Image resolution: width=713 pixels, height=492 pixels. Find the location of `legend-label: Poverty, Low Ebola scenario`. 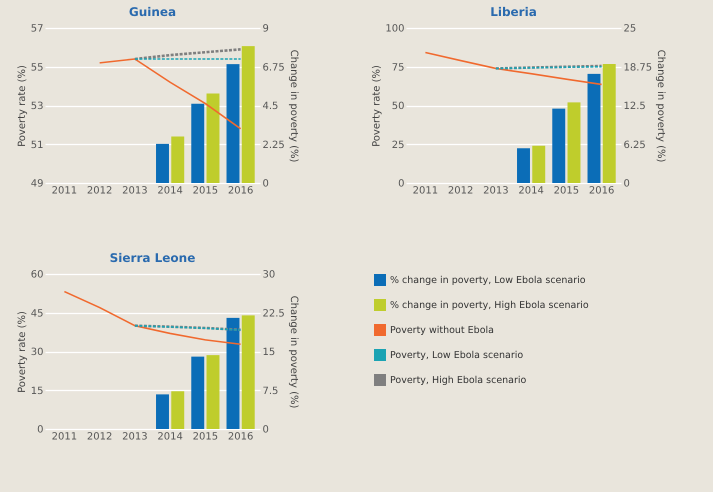

legend-label: Poverty, Low Ebola scenario is located at coordinates (457, 355).